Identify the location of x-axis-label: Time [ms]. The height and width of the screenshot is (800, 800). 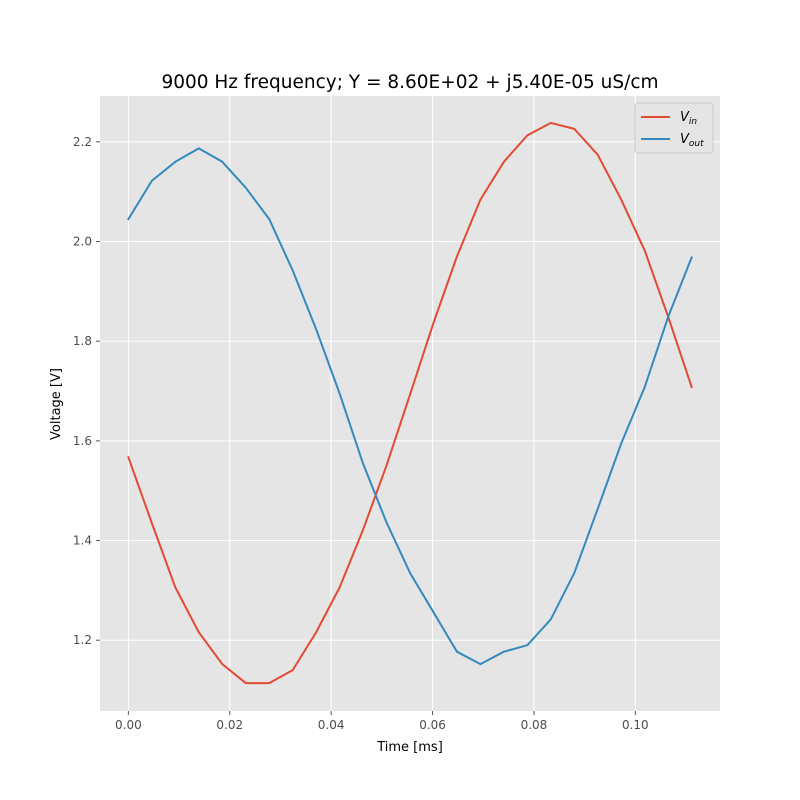
(409, 747).